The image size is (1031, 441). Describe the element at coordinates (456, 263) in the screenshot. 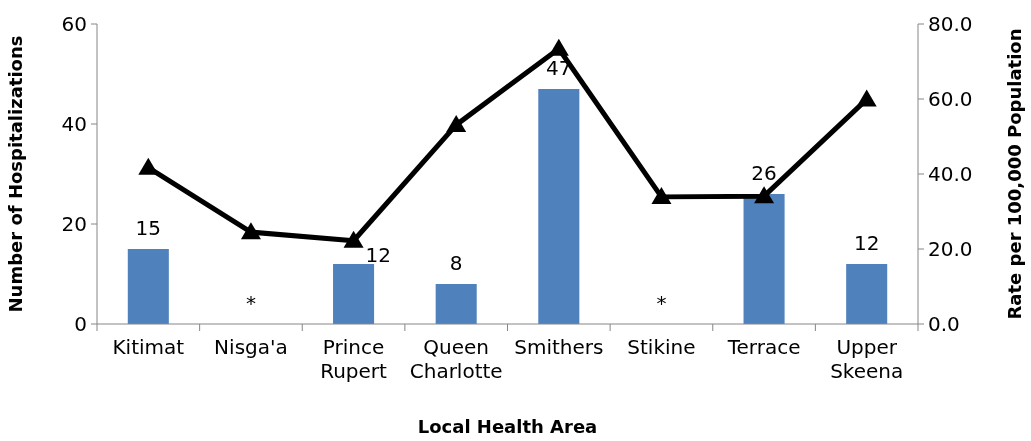

I see `data-label: 8` at that location.